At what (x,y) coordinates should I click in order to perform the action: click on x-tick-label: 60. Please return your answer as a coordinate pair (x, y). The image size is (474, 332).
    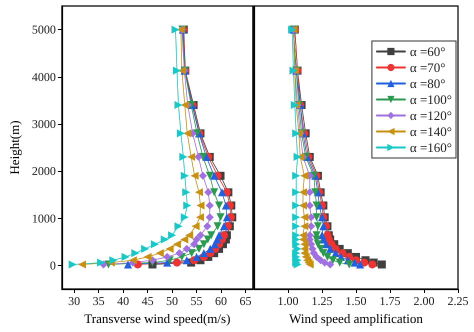
    Looking at the image, I should click on (221, 301).